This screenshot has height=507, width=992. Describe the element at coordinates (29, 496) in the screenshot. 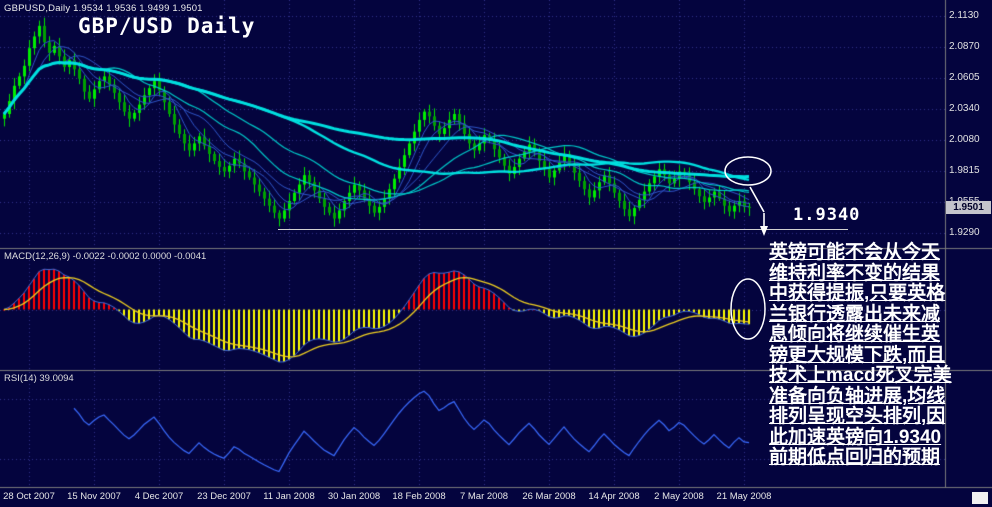

I see `date-label: 28 Oct 2007` at that location.